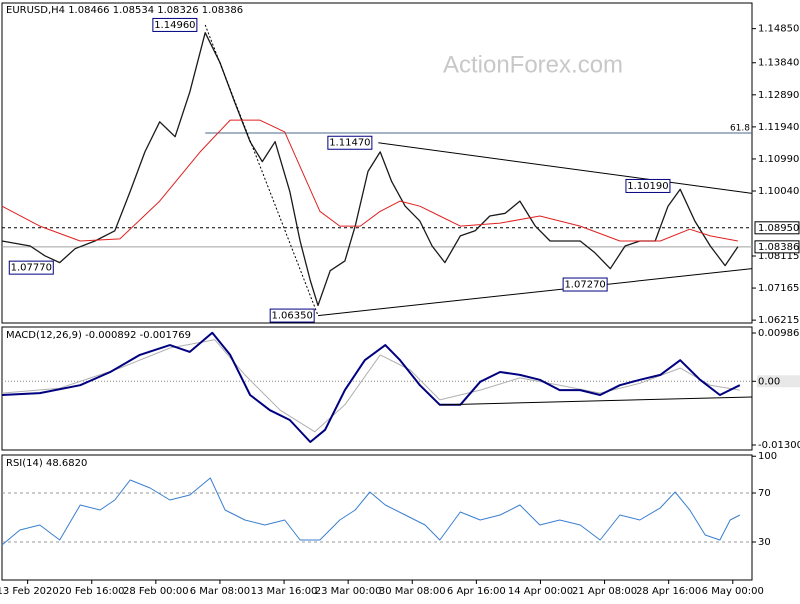 This screenshot has width=800, height=604. I want to click on y-tick-label: 1.11940, so click(778, 127).